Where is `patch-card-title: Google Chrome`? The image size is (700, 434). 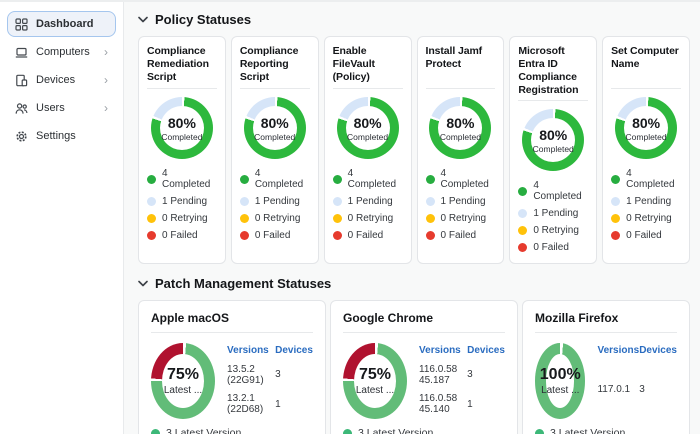
patch-card-title: Google Chrome is located at coordinates (388, 318).